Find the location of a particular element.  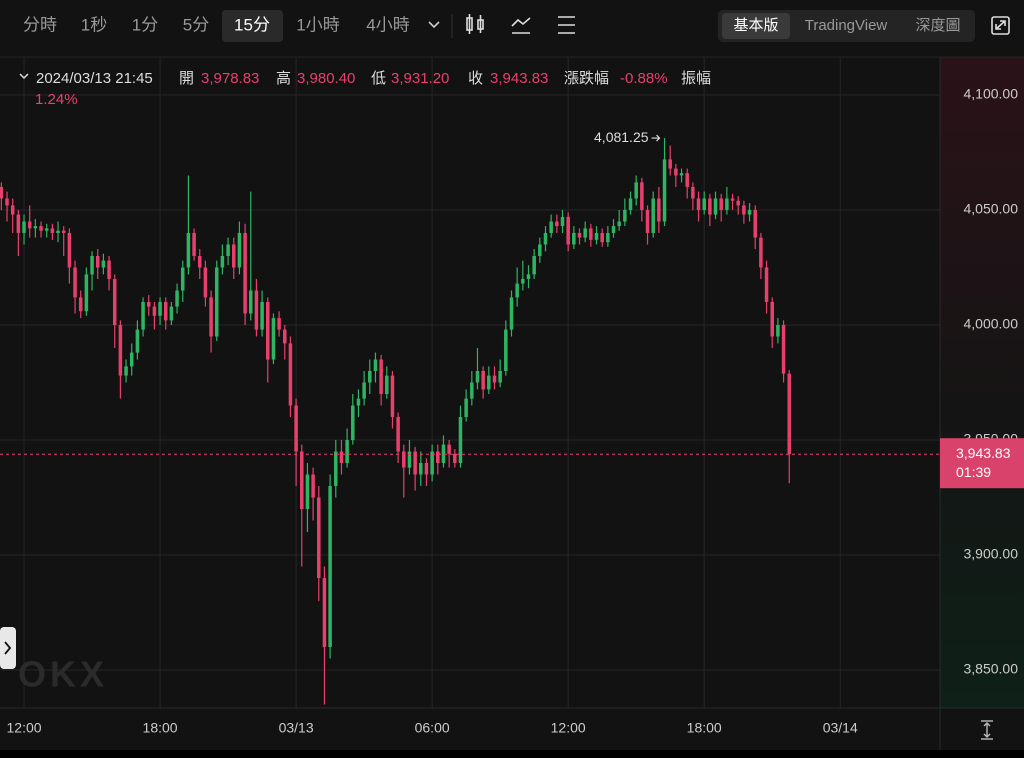

legend-name: 高 is located at coordinates (283, 78).